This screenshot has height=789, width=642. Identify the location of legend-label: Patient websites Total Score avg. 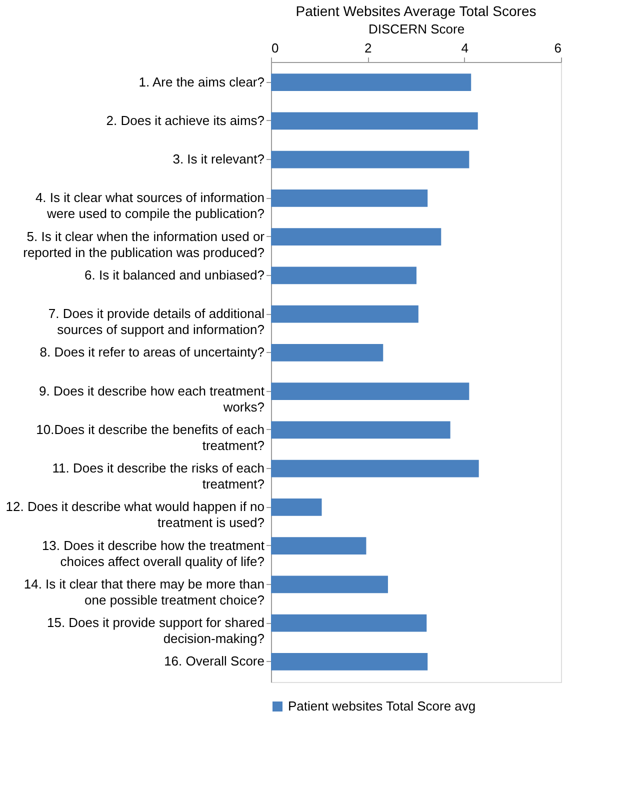
(382, 706).